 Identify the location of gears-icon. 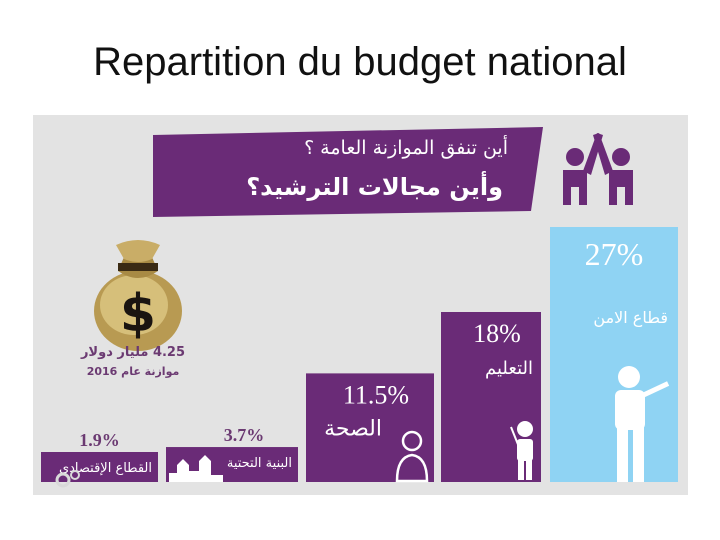
(67, 479).